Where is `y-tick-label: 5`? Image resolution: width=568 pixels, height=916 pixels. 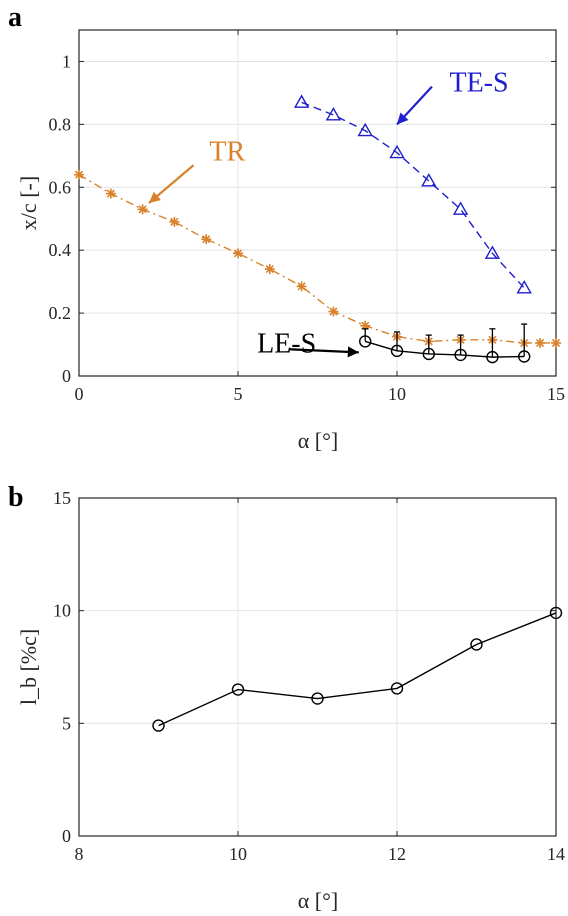
y-tick-label: 5 is located at coordinates (66, 723).